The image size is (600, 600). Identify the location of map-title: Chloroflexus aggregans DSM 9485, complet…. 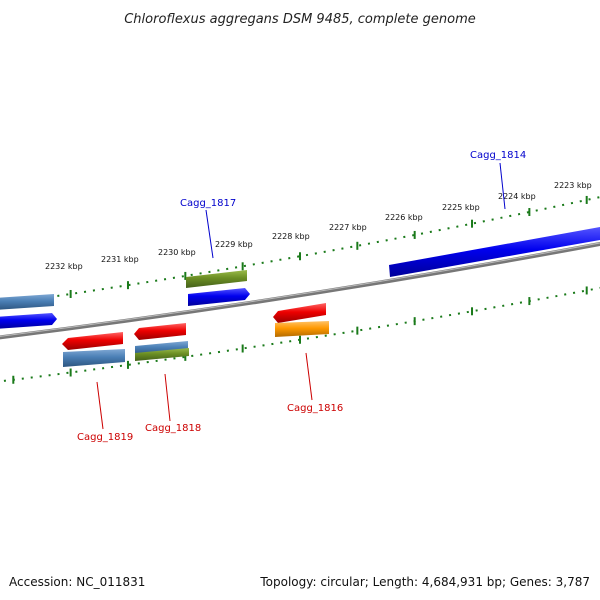
(300, 19).